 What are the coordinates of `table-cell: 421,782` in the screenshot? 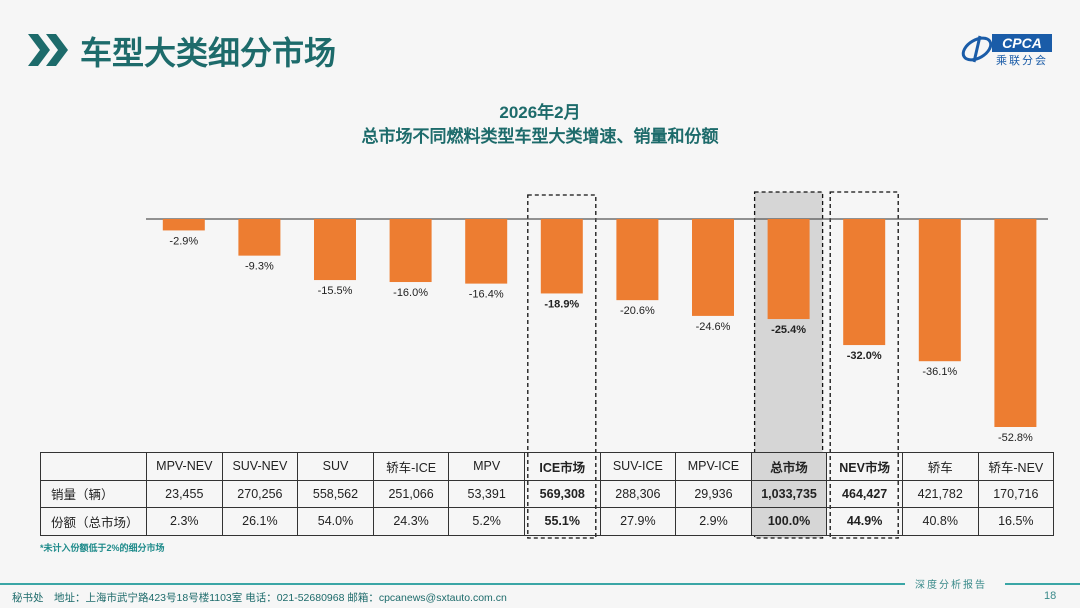 It's located at (940, 493).